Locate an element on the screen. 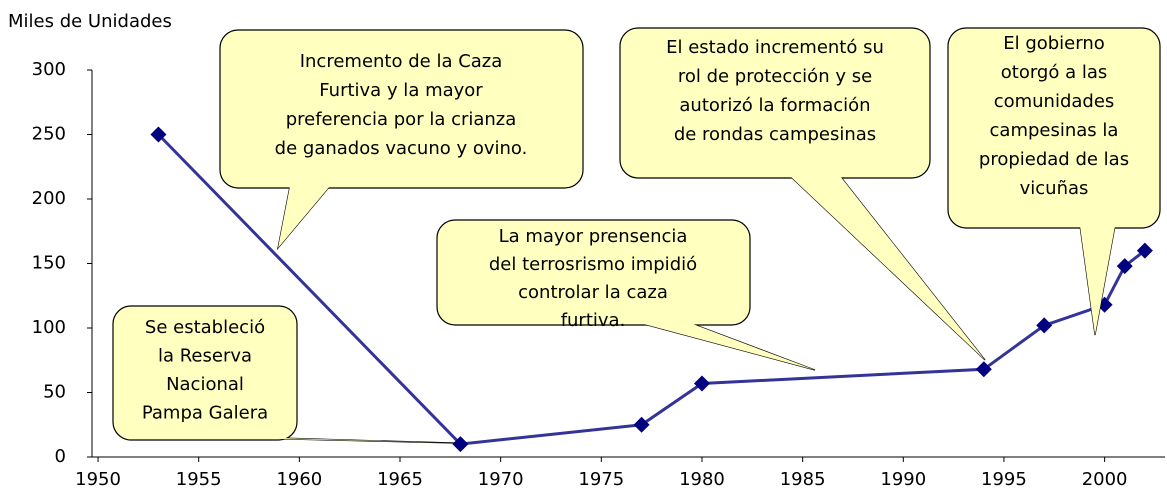 The width and height of the screenshot is (1167, 498). y-axis-label: Miles de Unidades is located at coordinates (90, 21).